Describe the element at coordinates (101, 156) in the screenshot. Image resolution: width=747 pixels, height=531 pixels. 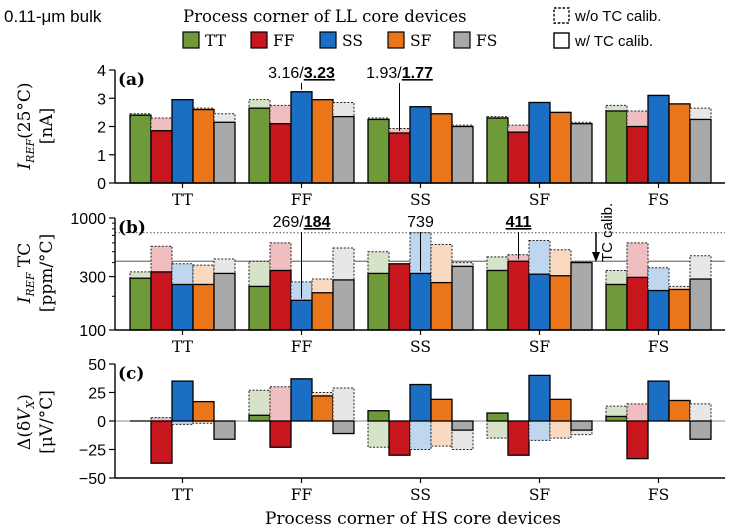
I see `y-tick-label: 1` at that location.